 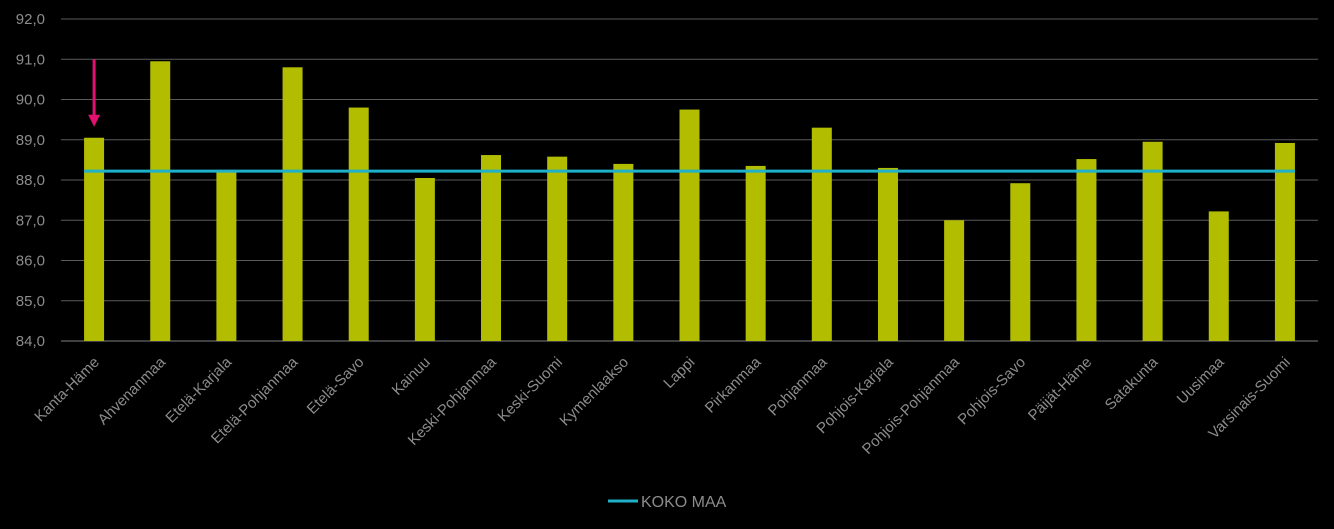 I want to click on y-tick-label: 85,0, so click(x=30, y=301).